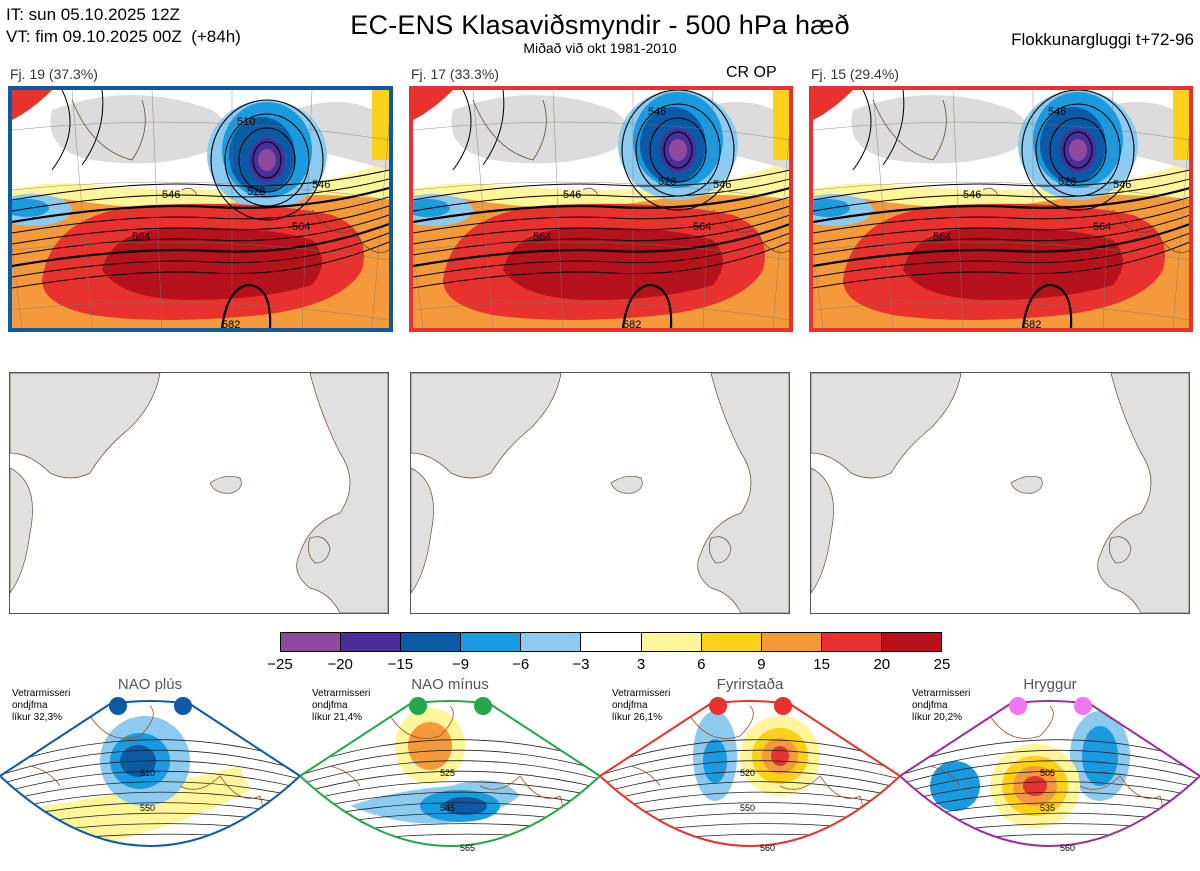  Describe the element at coordinates (460, 664) in the screenshot. I see `colorbar-tick-label: −9` at that location.